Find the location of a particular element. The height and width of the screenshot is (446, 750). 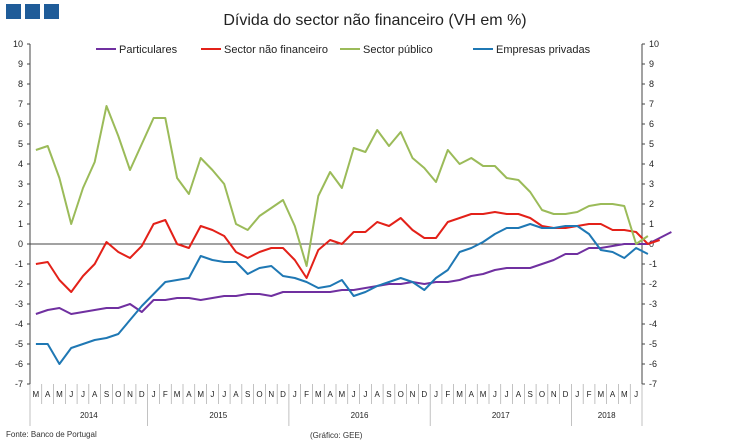

y-tick-label-right: -1 is located at coordinates (653, 264).